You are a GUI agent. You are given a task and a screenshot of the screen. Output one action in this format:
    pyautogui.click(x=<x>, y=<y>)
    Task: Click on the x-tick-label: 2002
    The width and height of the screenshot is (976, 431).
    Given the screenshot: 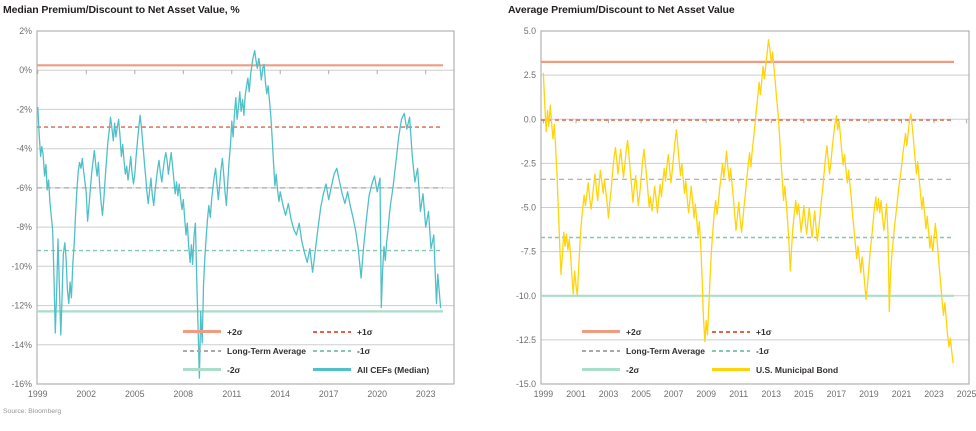 What is the action you would take?
    pyautogui.click(x=87, y=394)
    